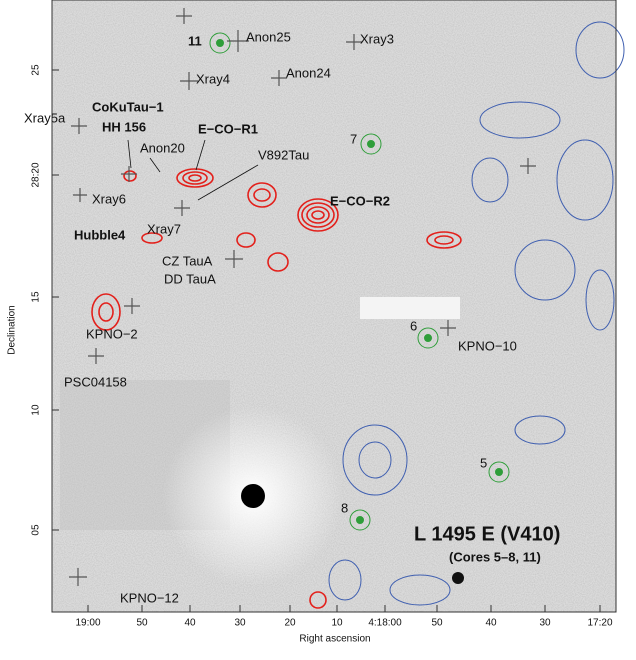  Describe the element at coordinates (195, 40) in the screenshot. I see `core-label: 11` at that location.